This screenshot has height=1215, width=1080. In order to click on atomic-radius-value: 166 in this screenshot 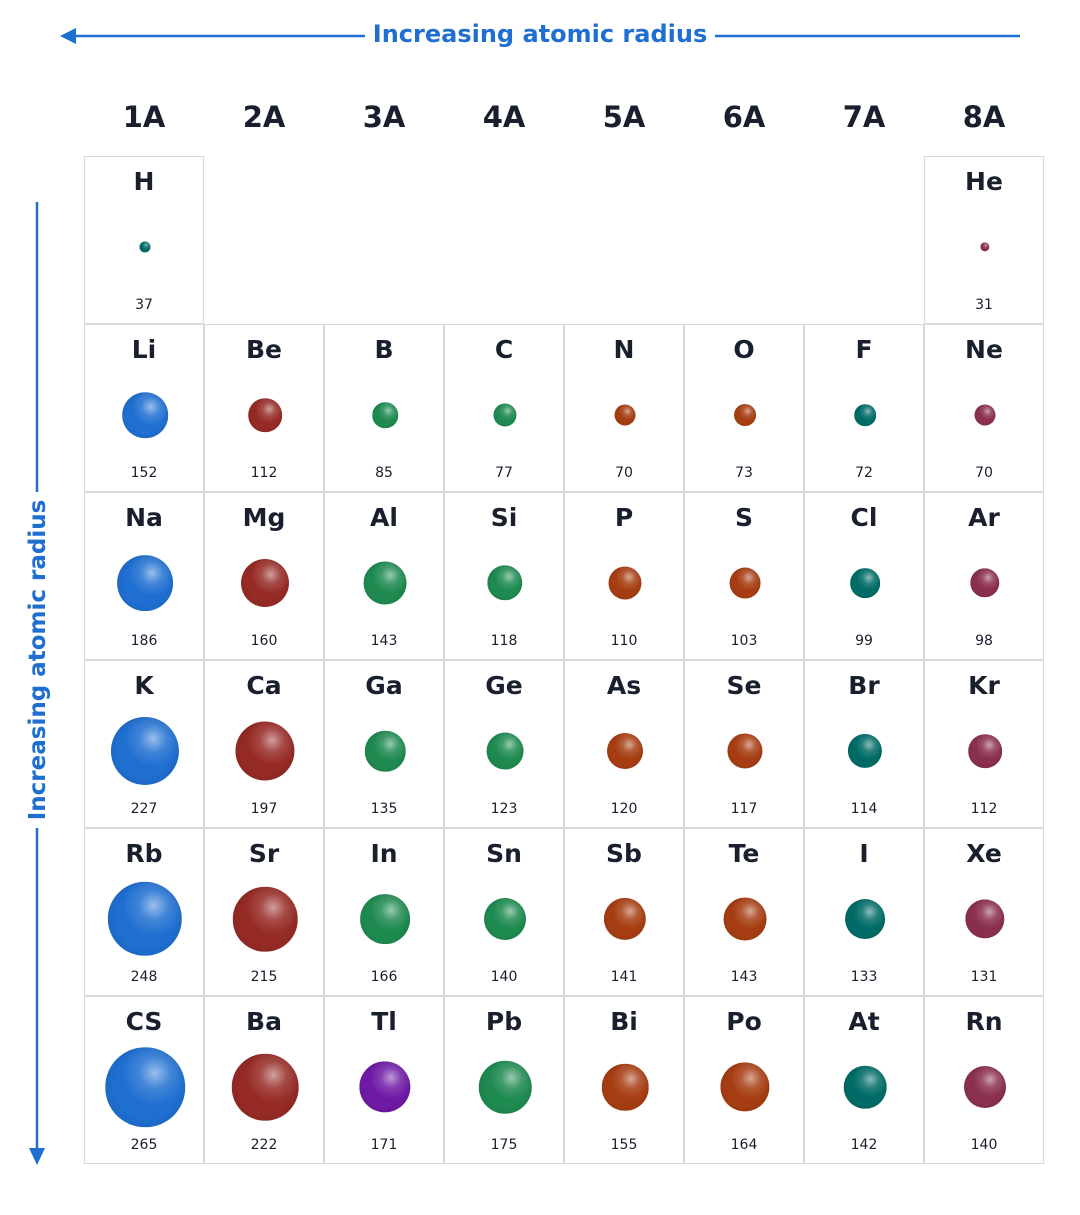, I will do `click(384, 977)`.